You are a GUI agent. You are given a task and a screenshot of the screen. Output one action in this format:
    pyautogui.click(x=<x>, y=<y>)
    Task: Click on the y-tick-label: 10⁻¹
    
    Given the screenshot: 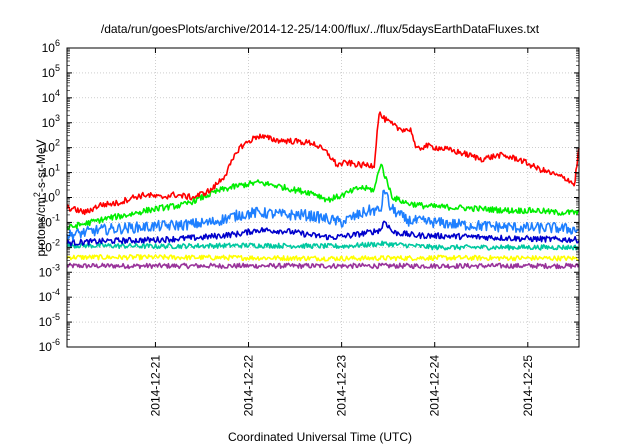 What is the action you would take?
    pyautogui.click(x=49, y=220)
    